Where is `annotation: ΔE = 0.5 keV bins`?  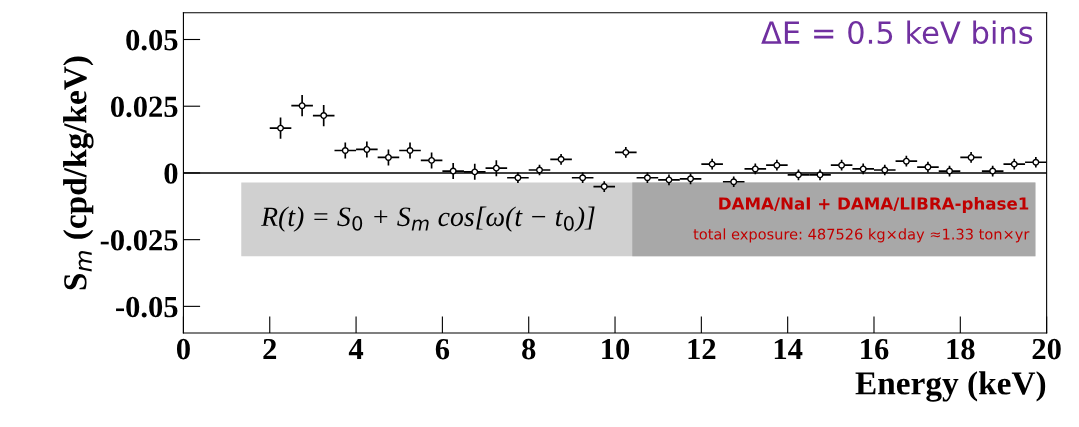 annotation: ΔE = 0.5 keV bins is located at coordinates (897, 32).